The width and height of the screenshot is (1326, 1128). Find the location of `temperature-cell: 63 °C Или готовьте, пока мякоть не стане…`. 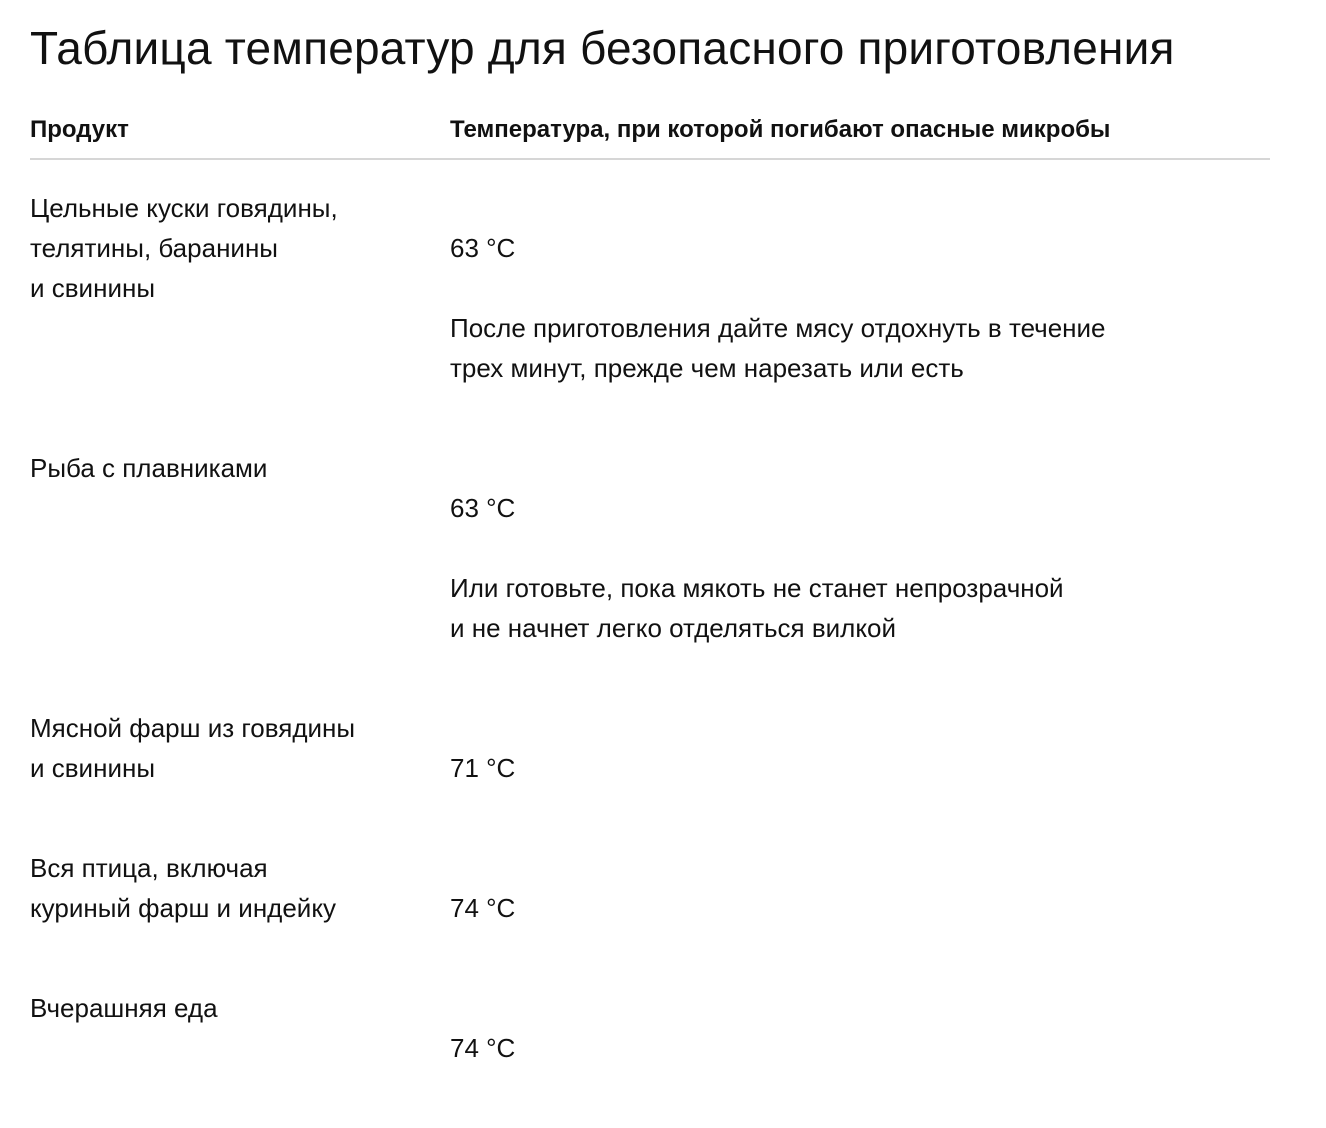

temperature-cell: 63 °C Или готовьте, пока мякоть не стане… is located at coordinates (860, 568).